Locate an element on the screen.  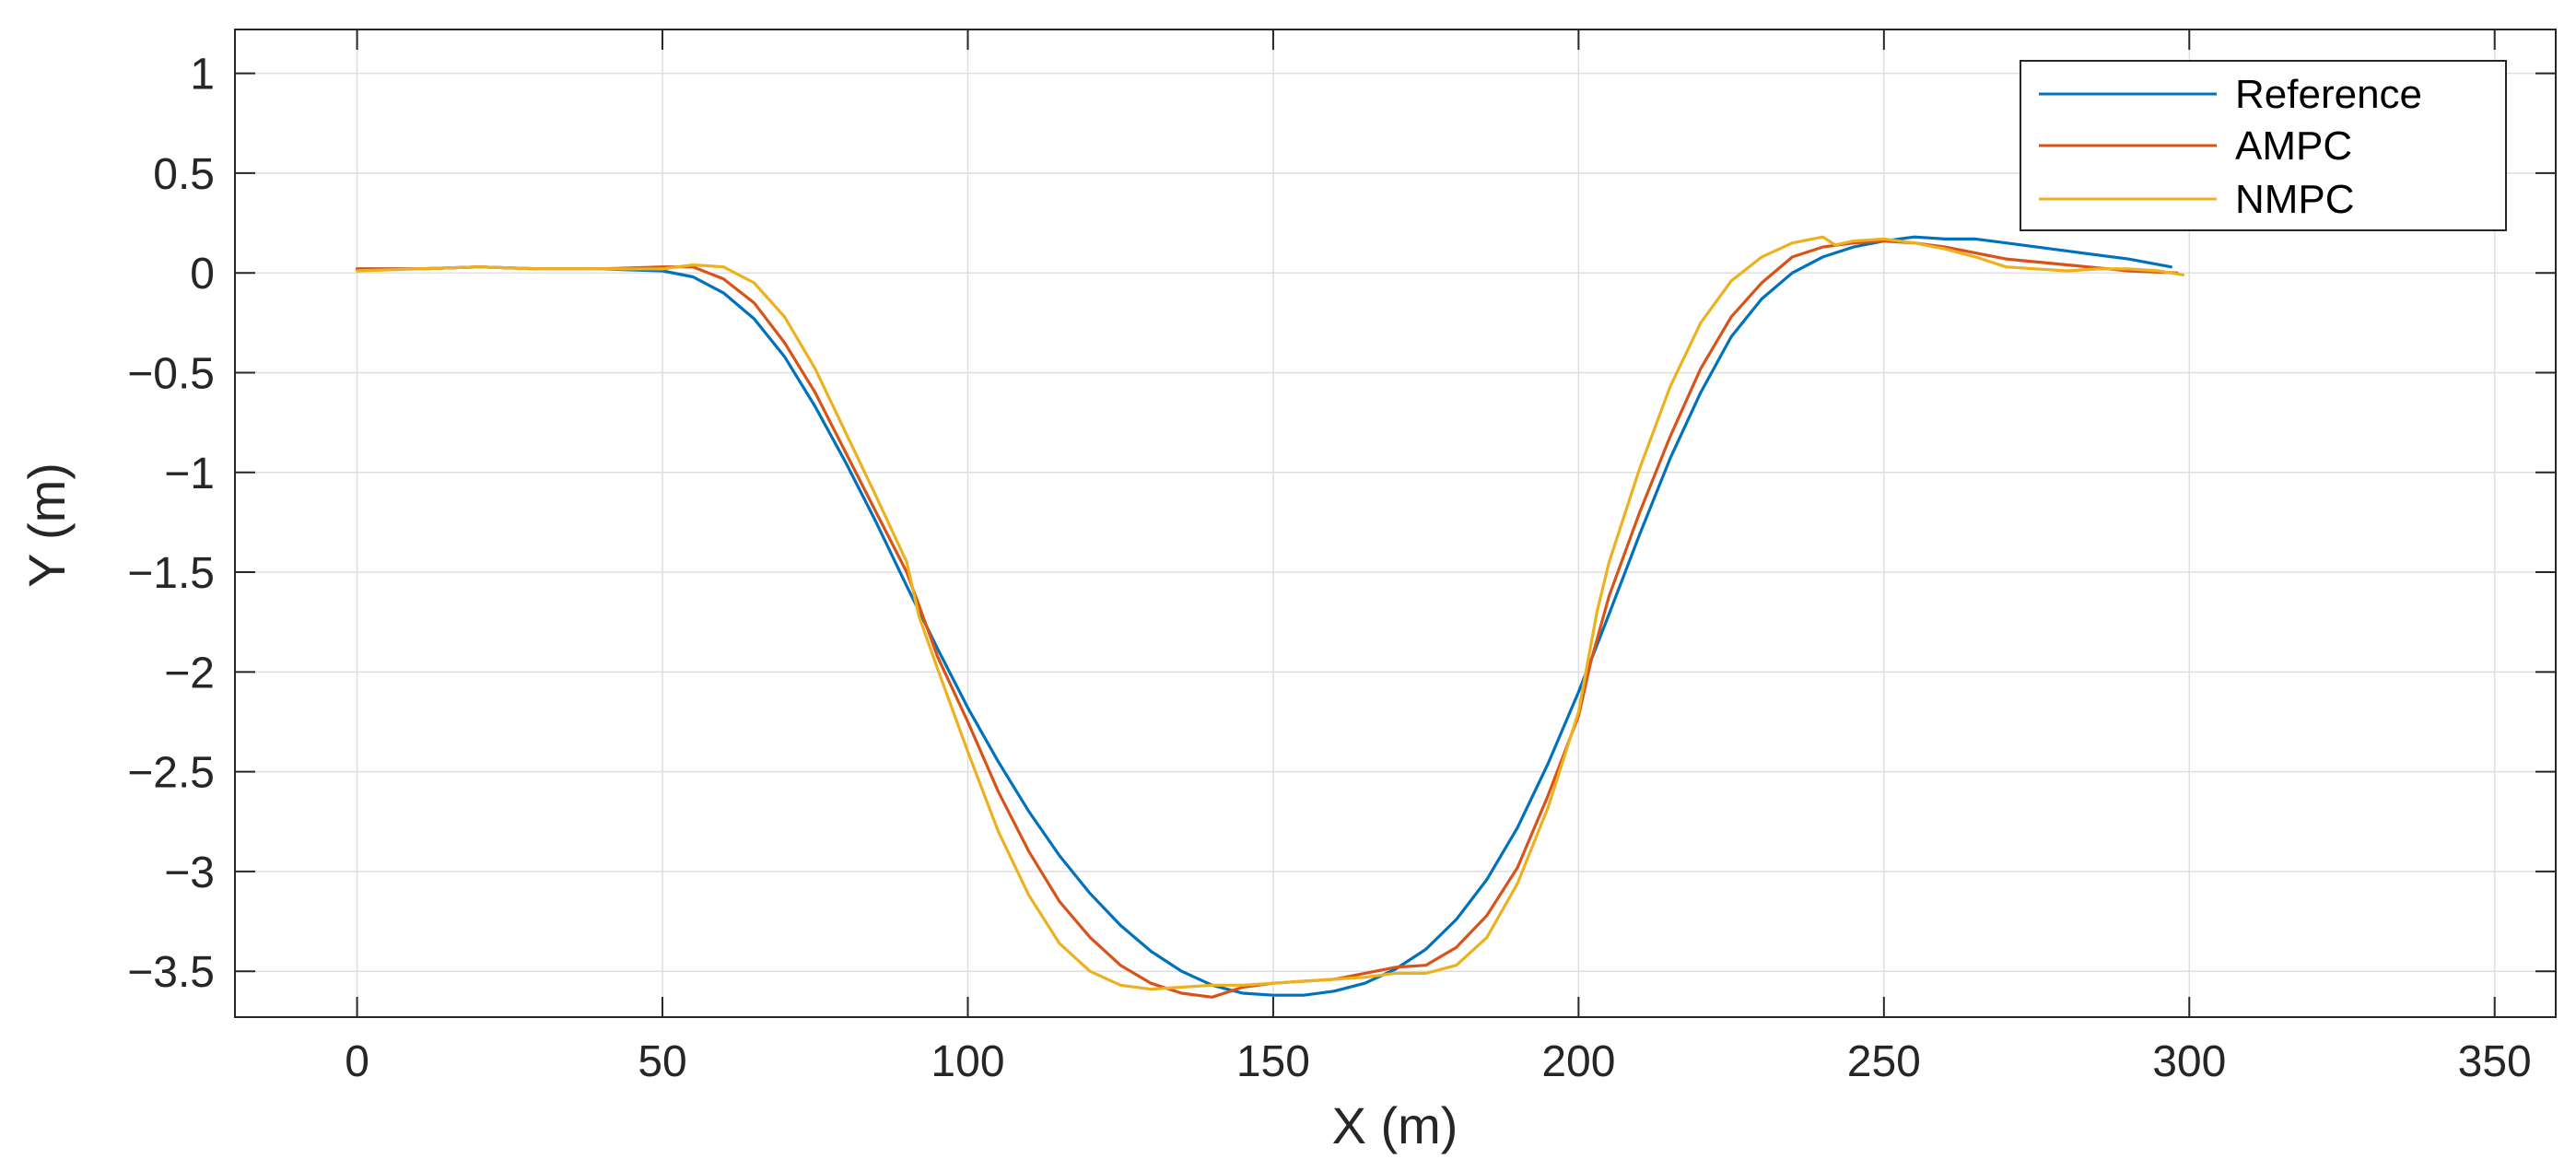
y-tick-label: 1 is located at coordinates (202, 75).